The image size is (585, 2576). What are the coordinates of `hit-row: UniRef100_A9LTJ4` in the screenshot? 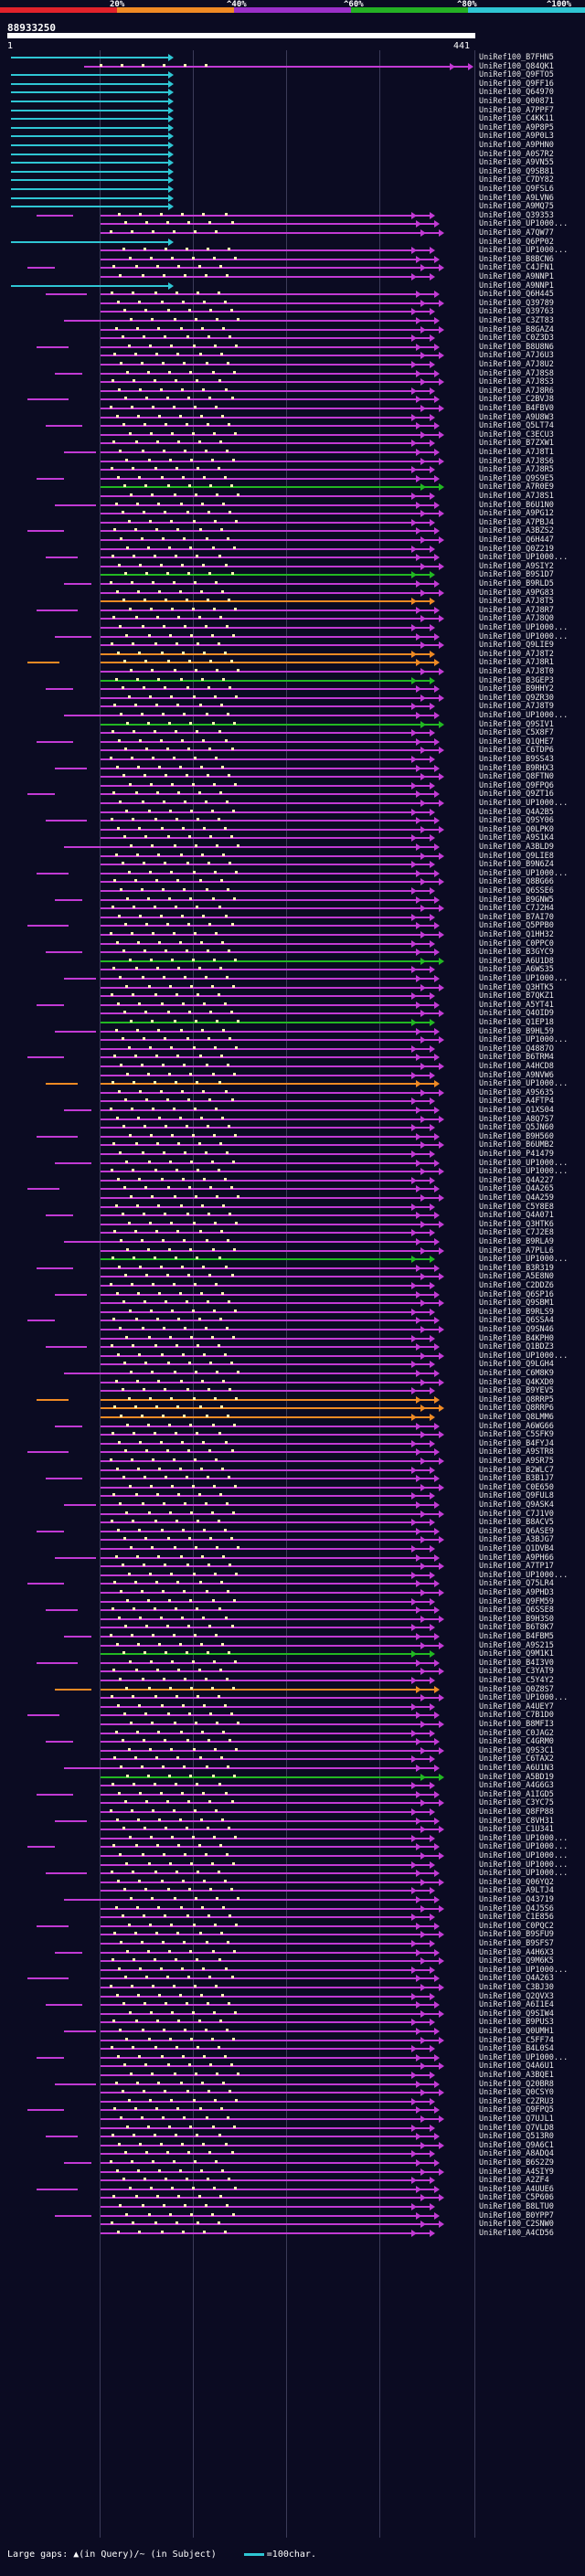 It's located at (293, 1890).